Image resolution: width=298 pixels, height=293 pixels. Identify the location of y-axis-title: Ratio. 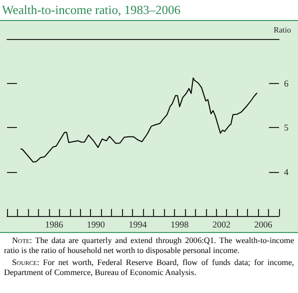
(282, 30).